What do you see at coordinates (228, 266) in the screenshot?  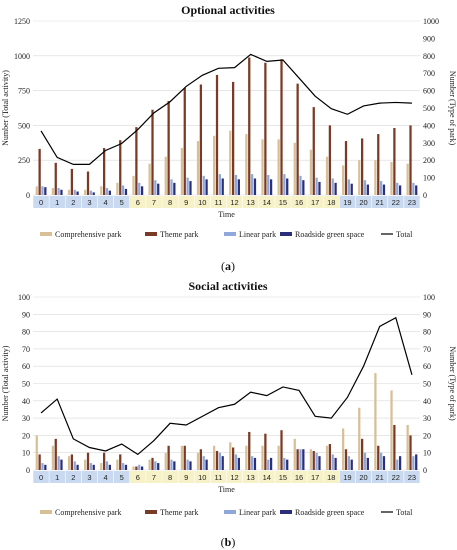 I see `caption-letter: a` at bounding box center [228, 266].